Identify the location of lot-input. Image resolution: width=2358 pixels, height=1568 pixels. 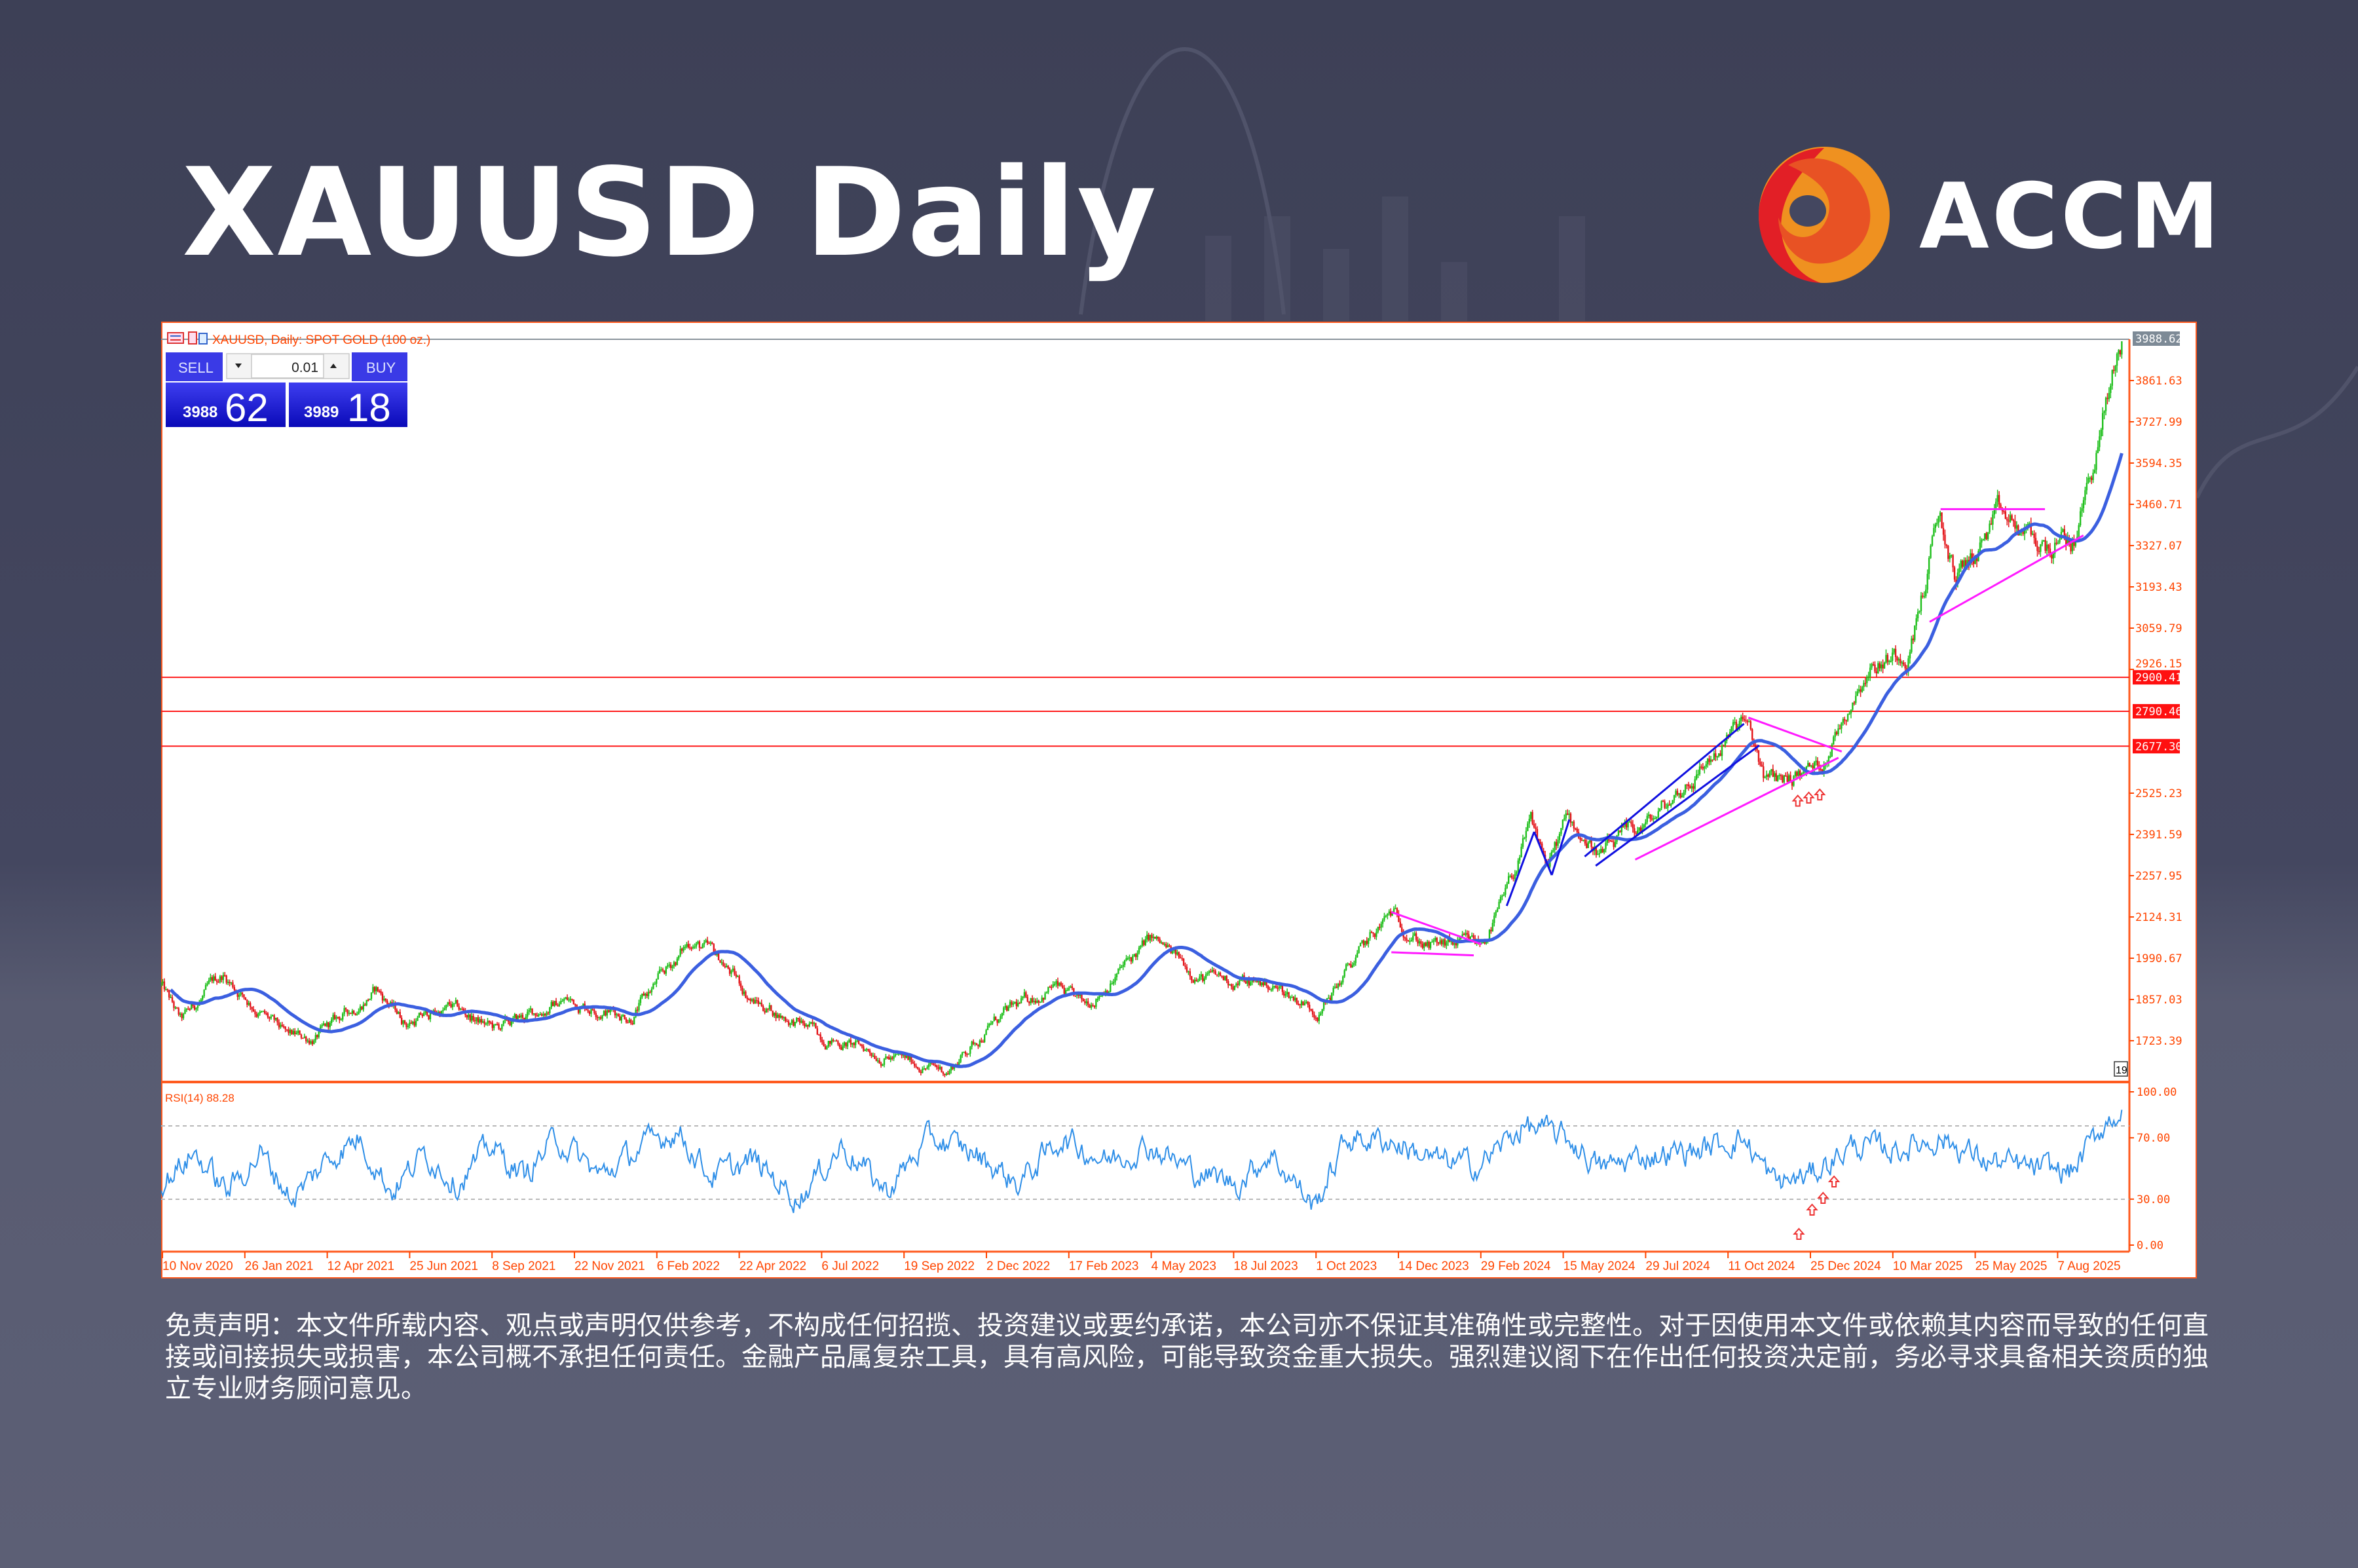
(287, 366).